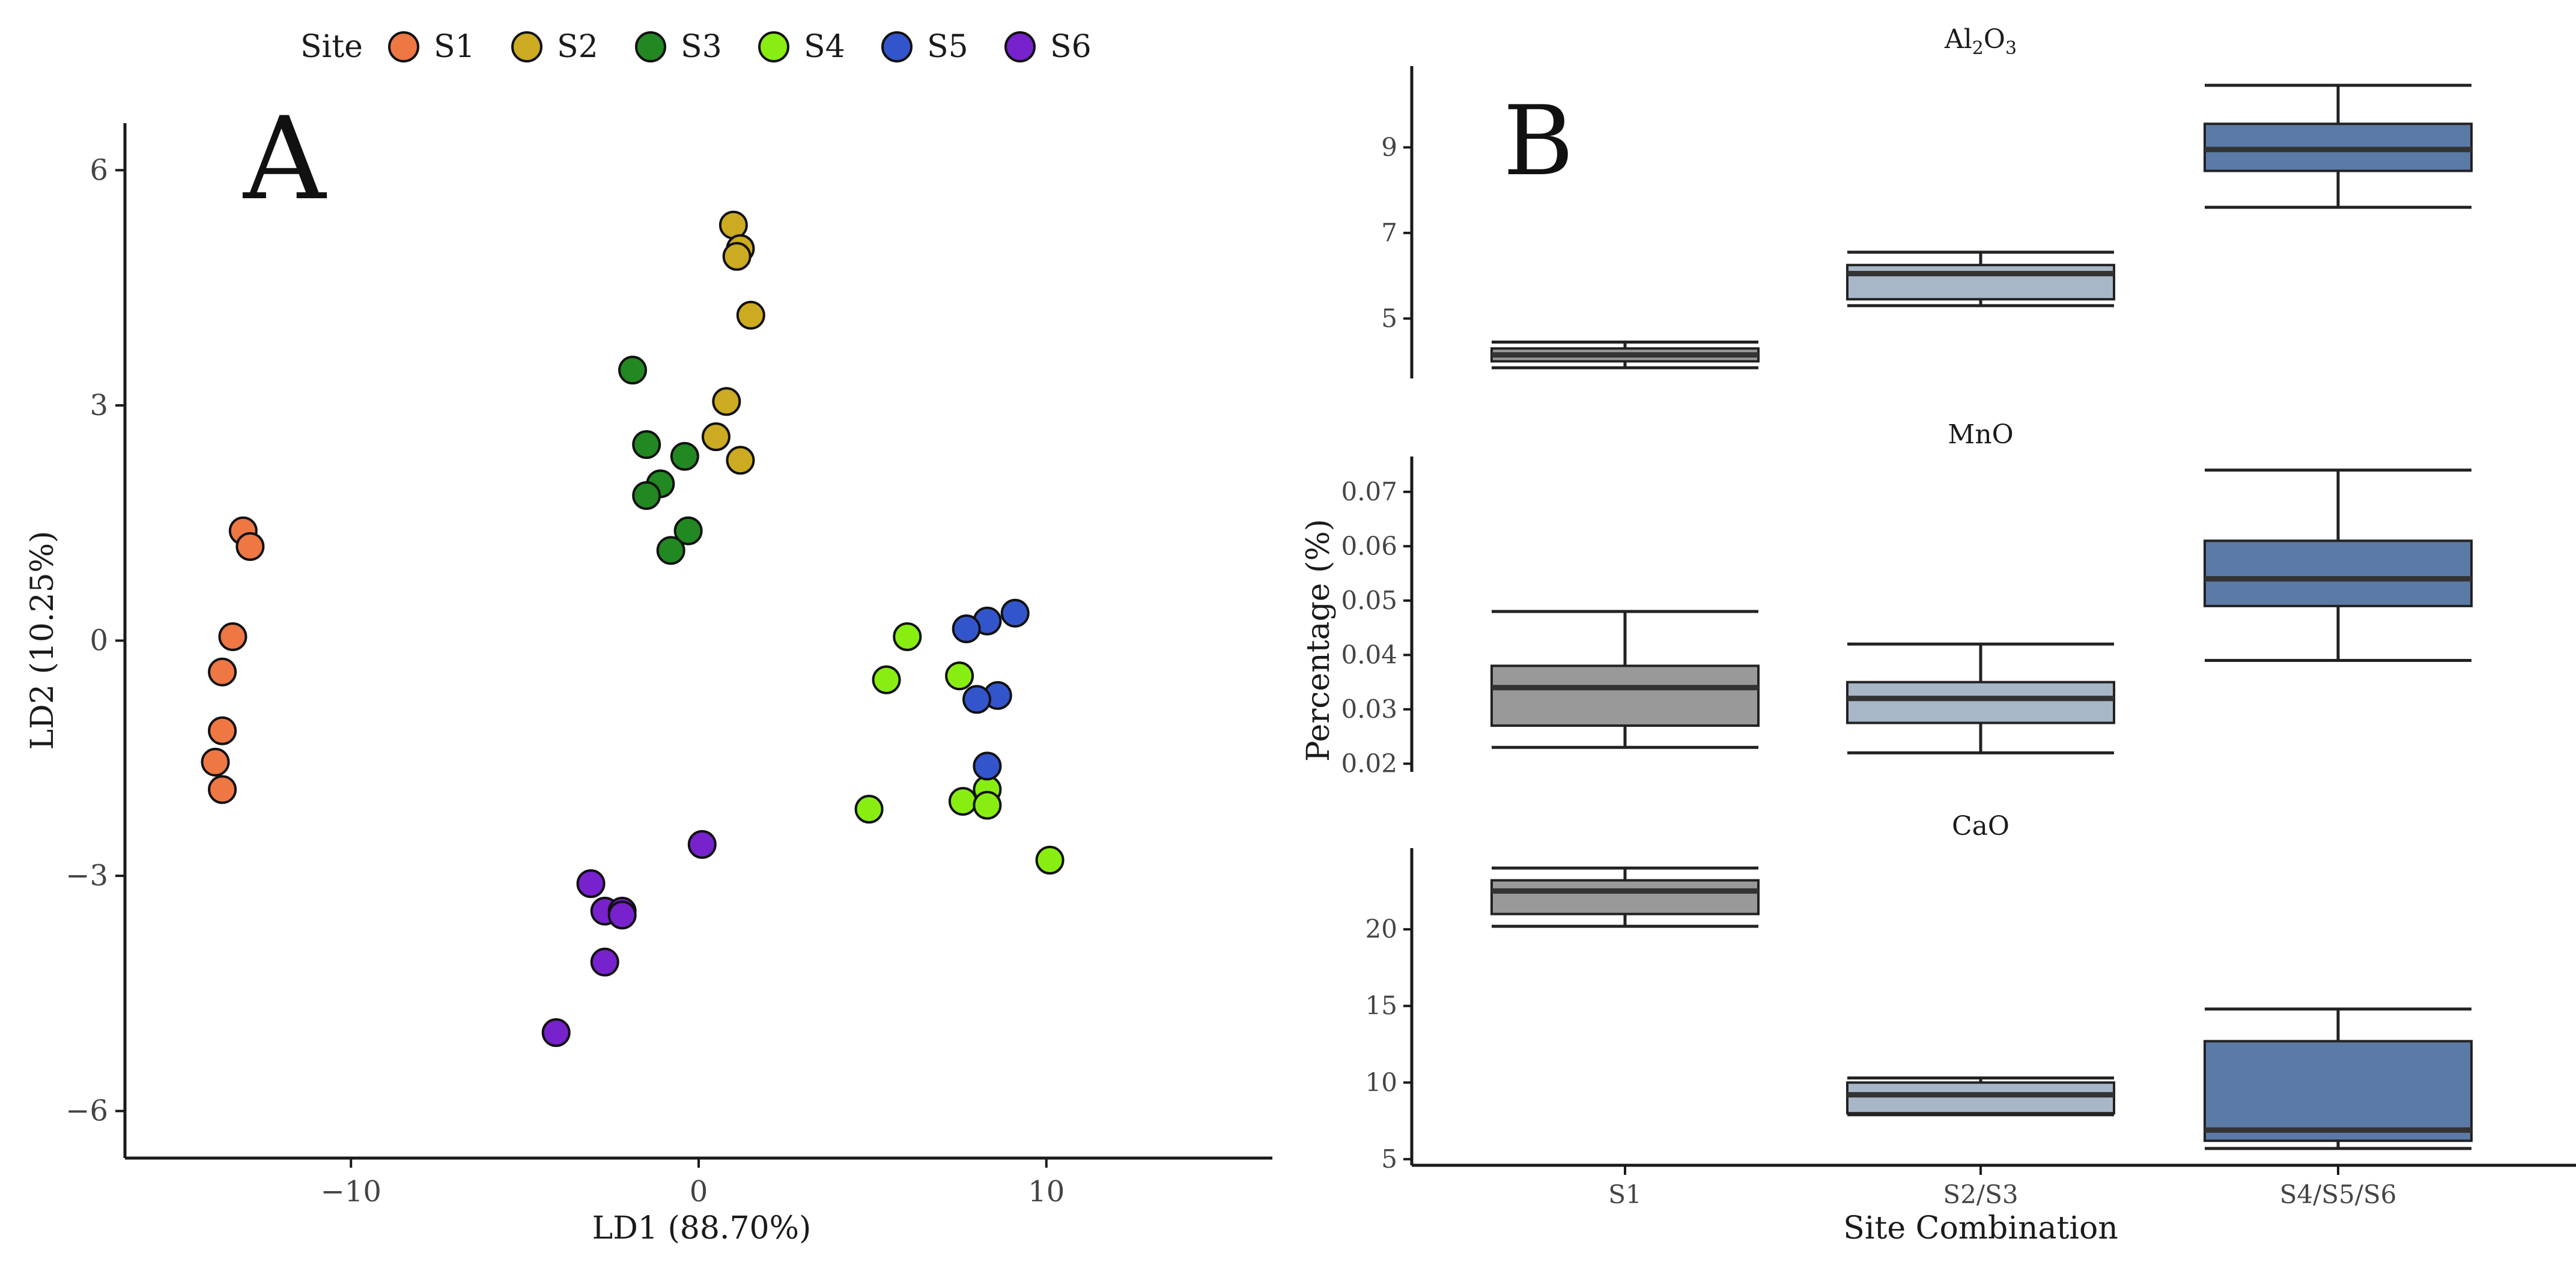  What do you see at coordinates (99, 641) in the screenshot?
I see `scatter-y-tick-label: 0` at bounding box center [99, 641].